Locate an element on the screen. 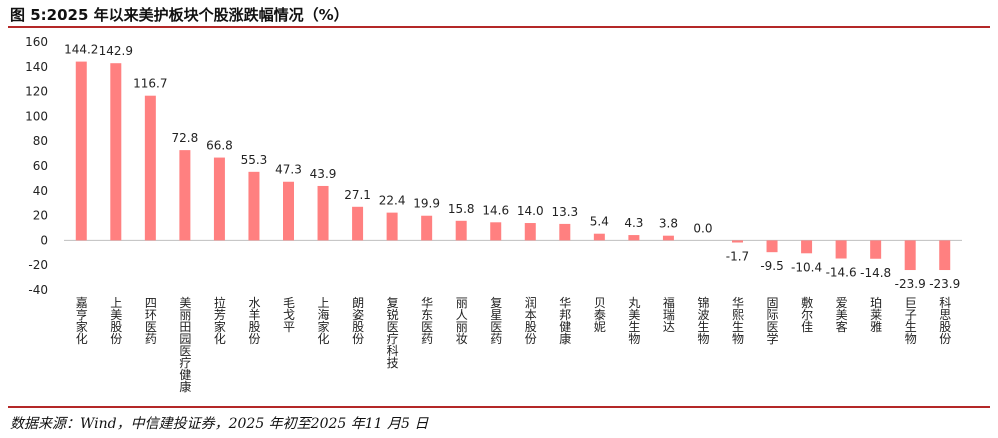  data-label: 19.9 is located at coordinates (426, 204).